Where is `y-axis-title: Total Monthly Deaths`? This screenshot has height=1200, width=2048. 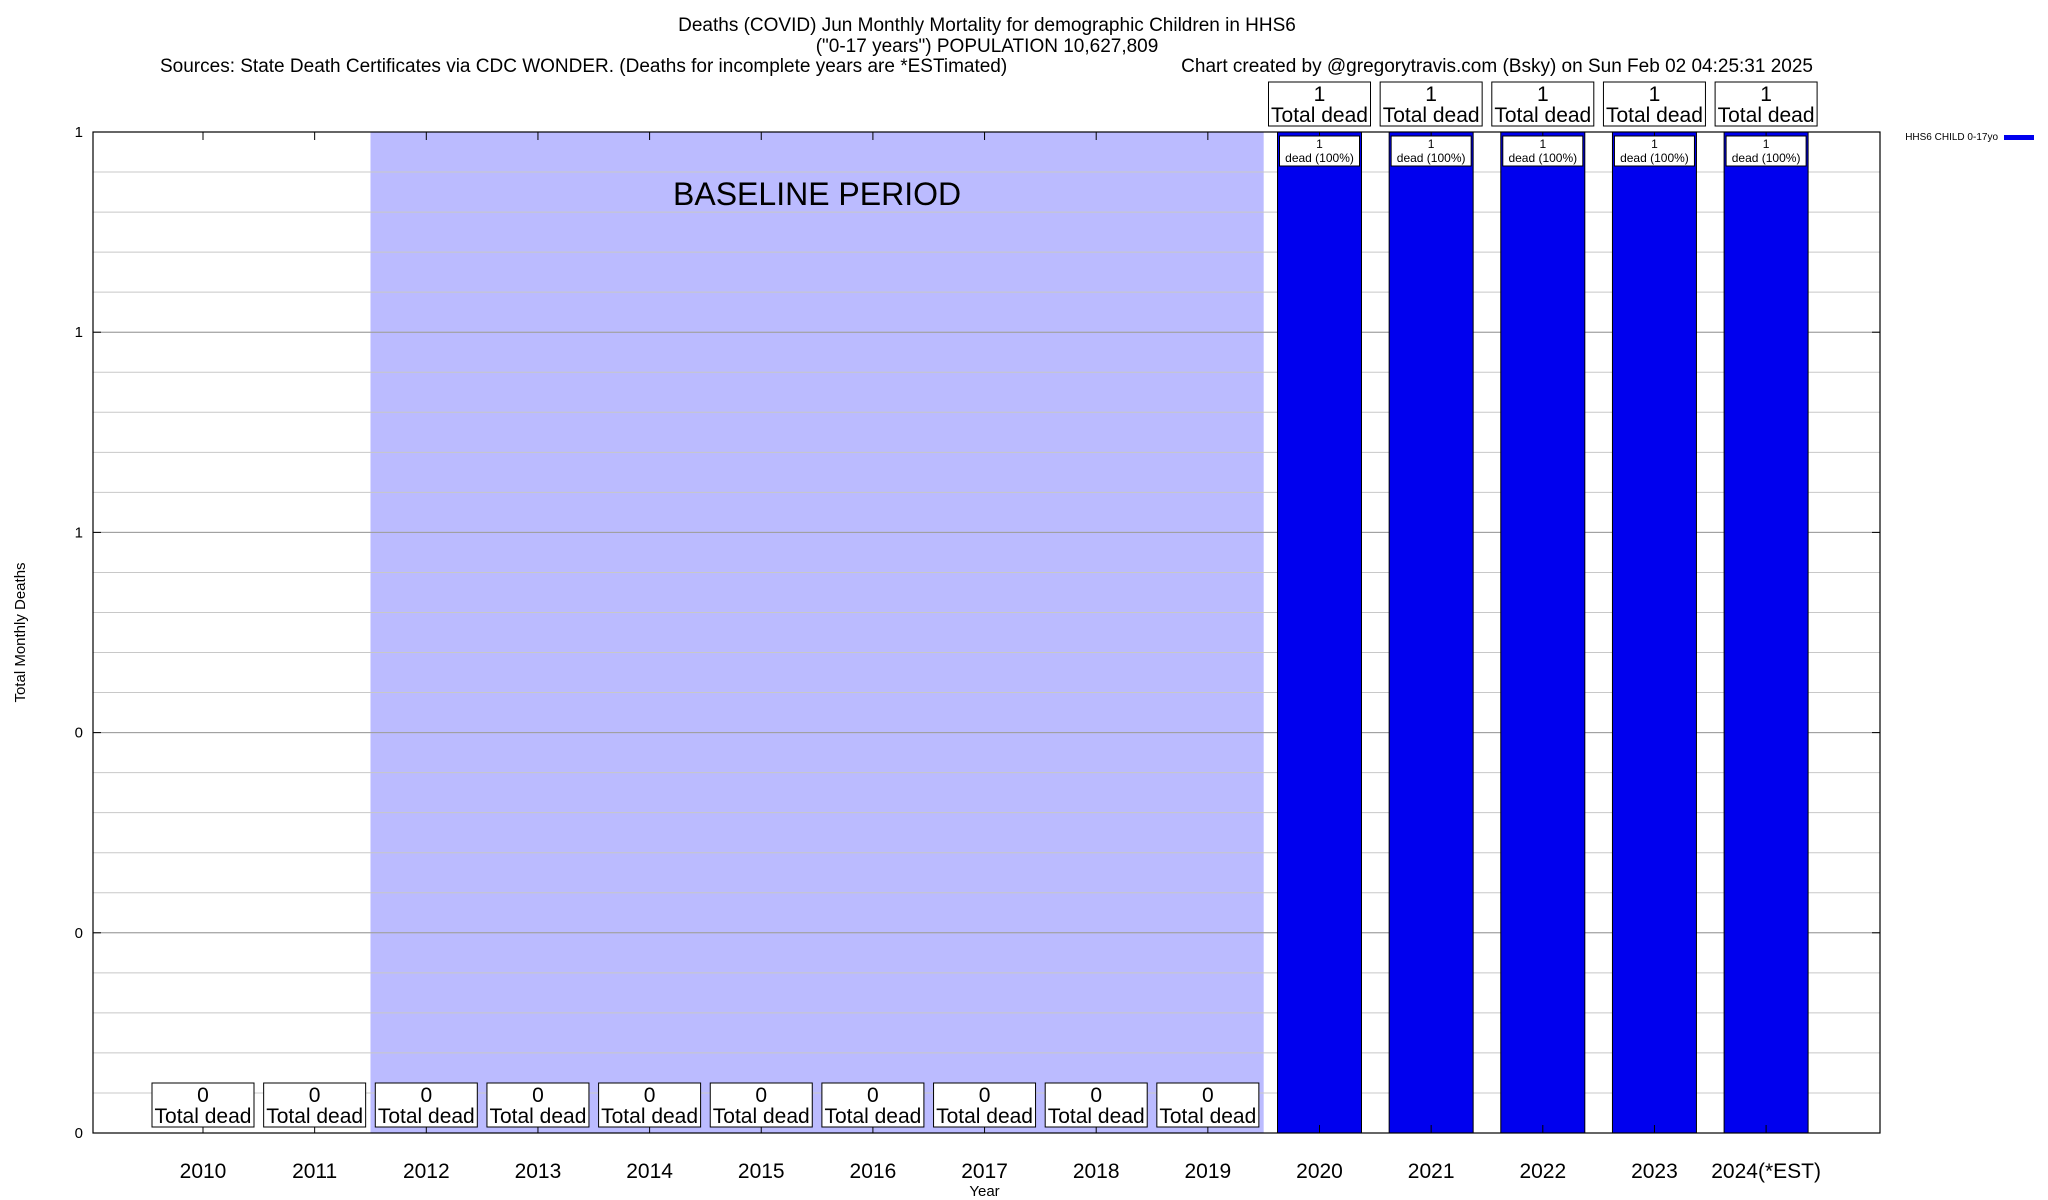 y-axis-title: Total Monthly Deaths is located at coordinates (20, 632).